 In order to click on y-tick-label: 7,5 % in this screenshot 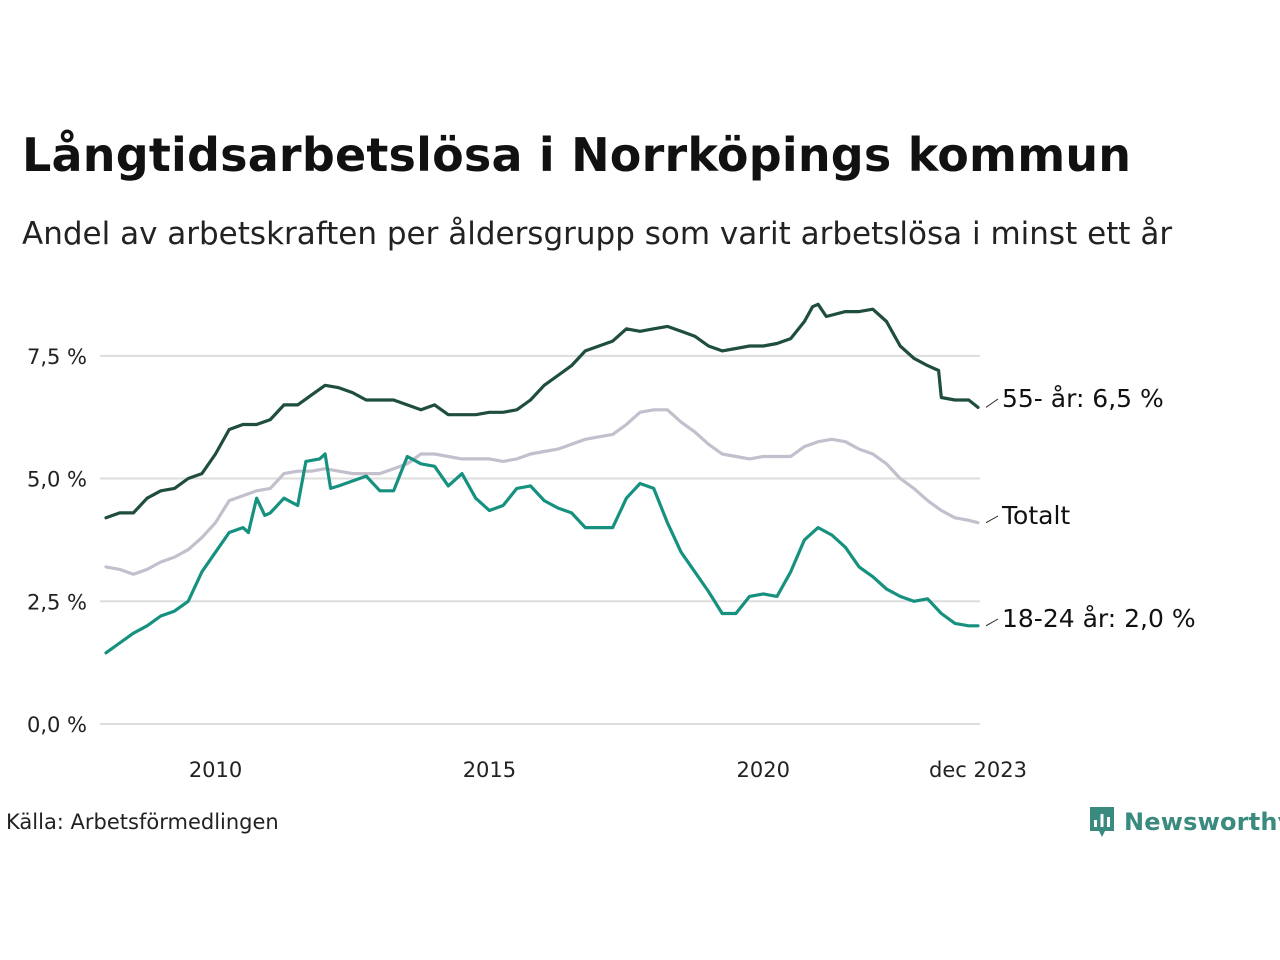, I will do `click(57, 357)`.